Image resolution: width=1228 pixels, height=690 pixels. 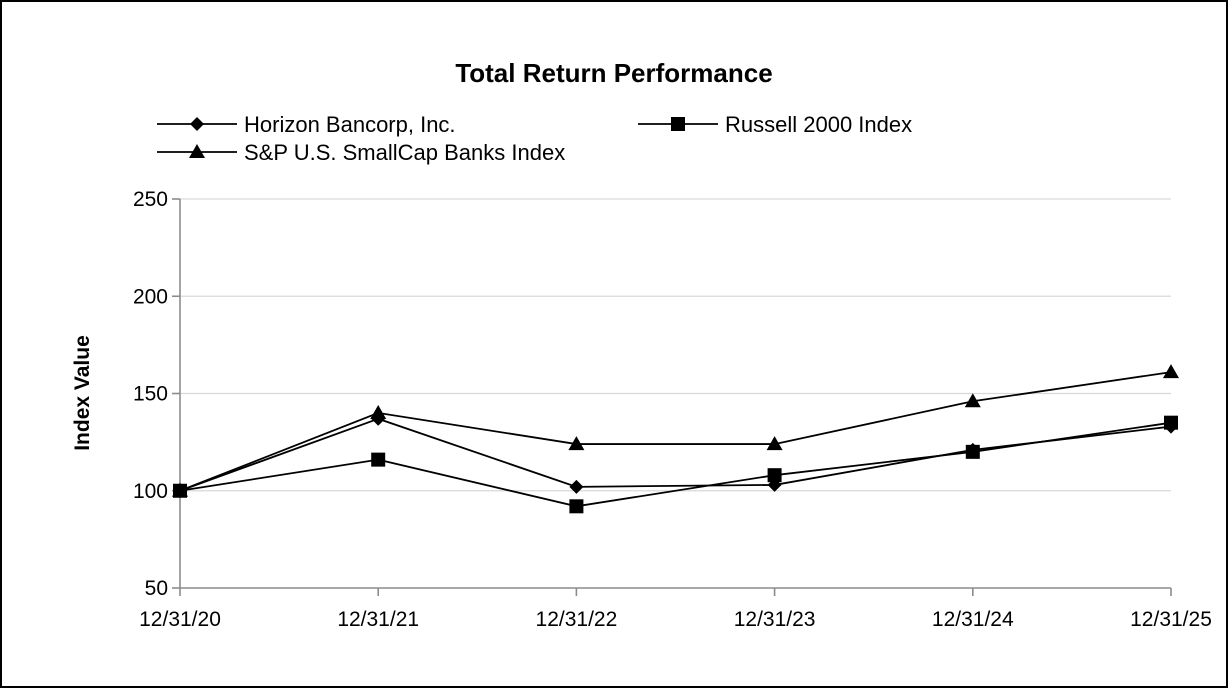 What do you see at coordinates (973, 619) in the screenshot?
I see `x-tick-label: 12/31/24` at bounding box center [973, 619].